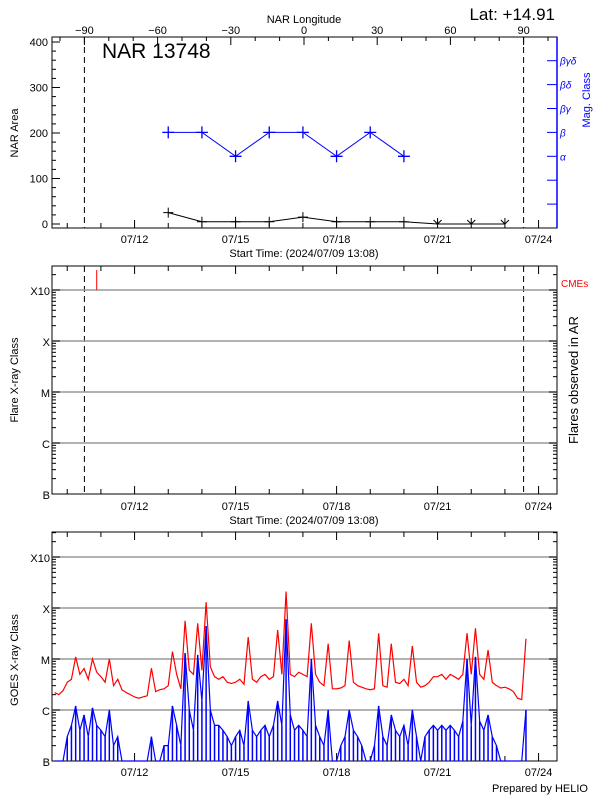  I want to click on mag-class-line, so click(286, 144).